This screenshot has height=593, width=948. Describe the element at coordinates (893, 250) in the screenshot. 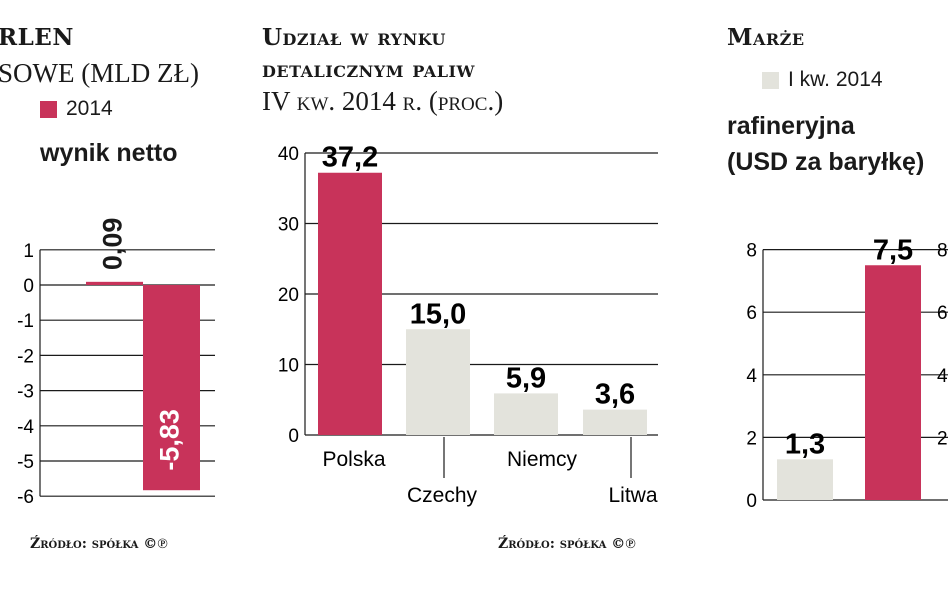

I see `data-label: 7,5` at that location.